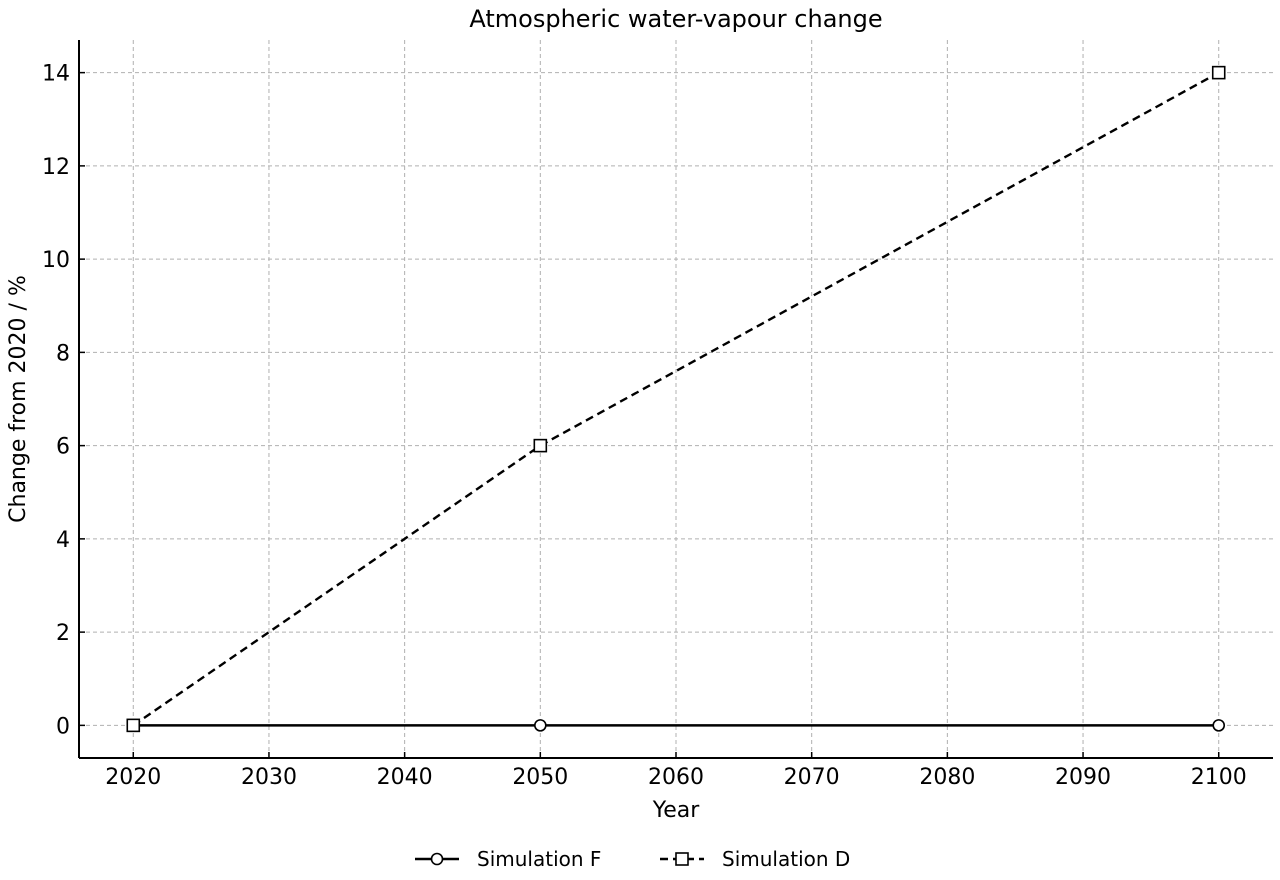 The width and height of the screenshot is (1280, 880). What do you see at coordinates (63, 540) in the screenshot?
I see `y-tick-label: 4` at bounding box center [63, 540].